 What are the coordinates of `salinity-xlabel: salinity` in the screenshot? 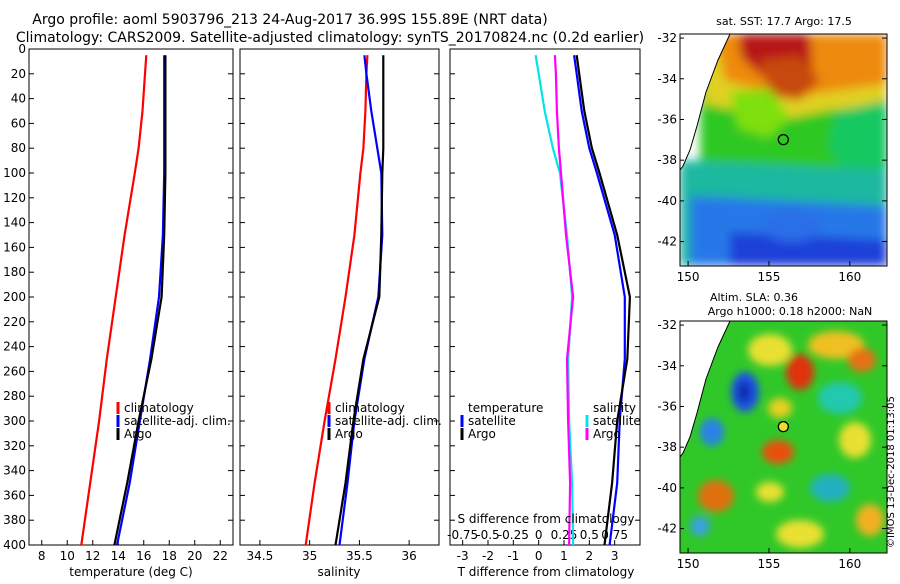 It's located at (338, 572).